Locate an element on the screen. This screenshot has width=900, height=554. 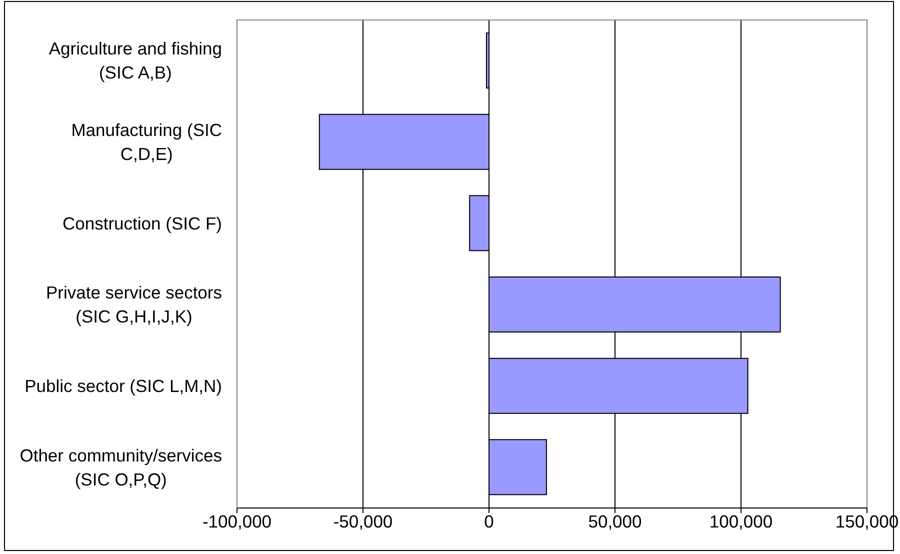
x-tick-label: 100,000 is located at coordinates (741, 521).